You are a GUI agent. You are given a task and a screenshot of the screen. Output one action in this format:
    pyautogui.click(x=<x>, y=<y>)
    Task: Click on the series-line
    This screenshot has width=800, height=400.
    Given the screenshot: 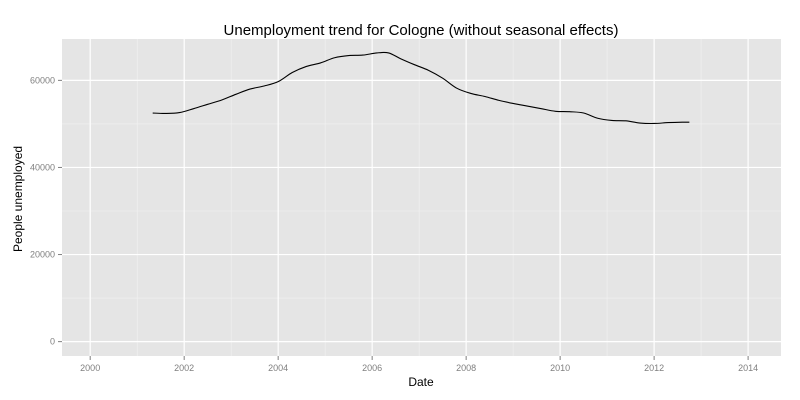 What is the action you would take?
    pyautogui.click(x=421, y=88)
    